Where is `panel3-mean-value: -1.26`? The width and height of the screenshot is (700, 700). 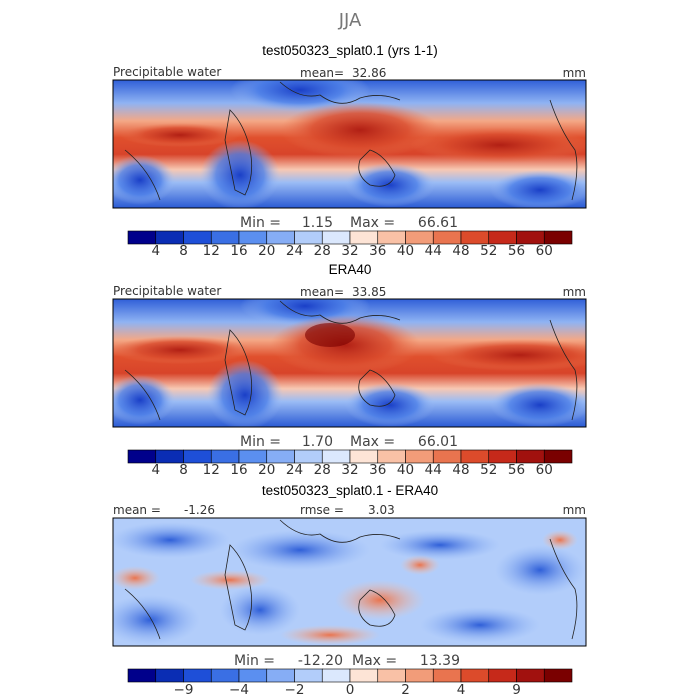
panel3-mean-value: -1.26 is located at coordinates (199, 510).